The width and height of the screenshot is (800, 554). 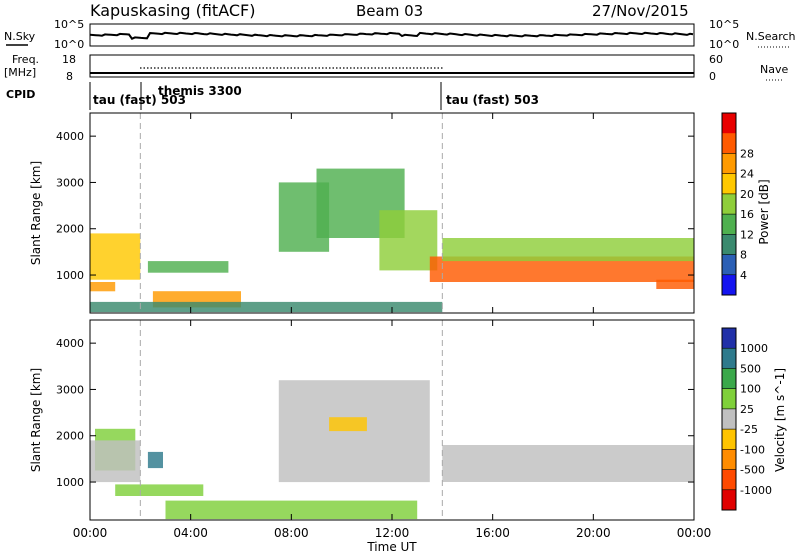 I want to click on colorbar-tick-label: 12, so click(x=747, y=234).